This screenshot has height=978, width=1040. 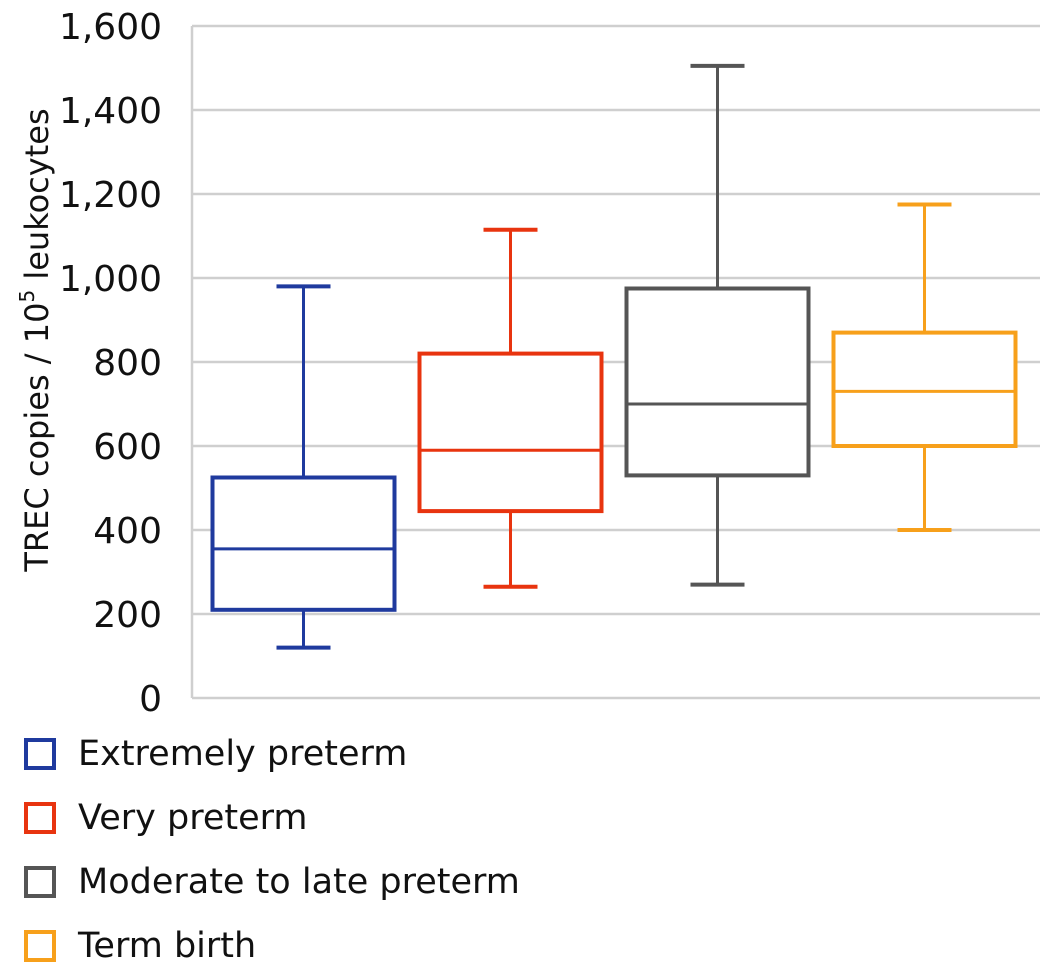 What do you see at coordinates (243, 754) in the screenshot?
I see `legend-label: Extremely preterm` at bounding box center [243, 754].